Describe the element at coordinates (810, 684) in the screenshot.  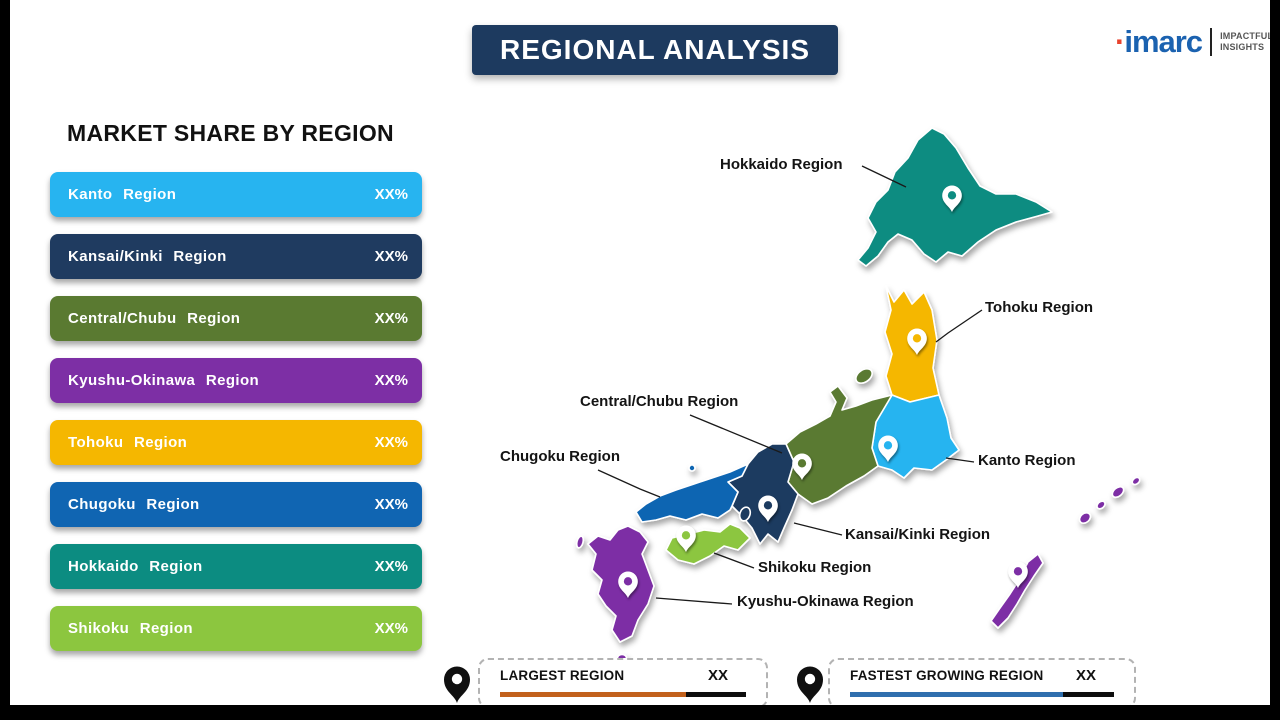
I see `fastest-growing-pin-icon` at that location.